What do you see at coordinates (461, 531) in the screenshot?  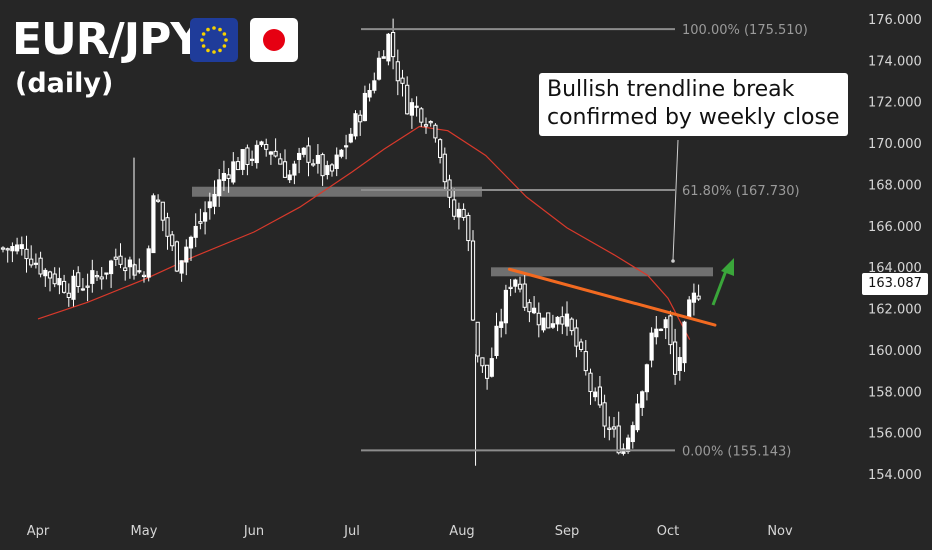 I see `time-tick-label: Aug` at bounding box center [461, 531].